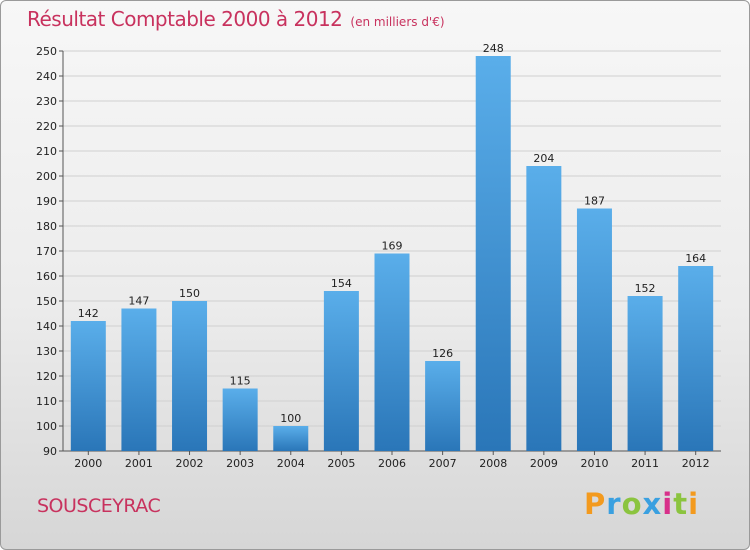  I want to click on y-tick-label-200: 200, so click(46, 176).